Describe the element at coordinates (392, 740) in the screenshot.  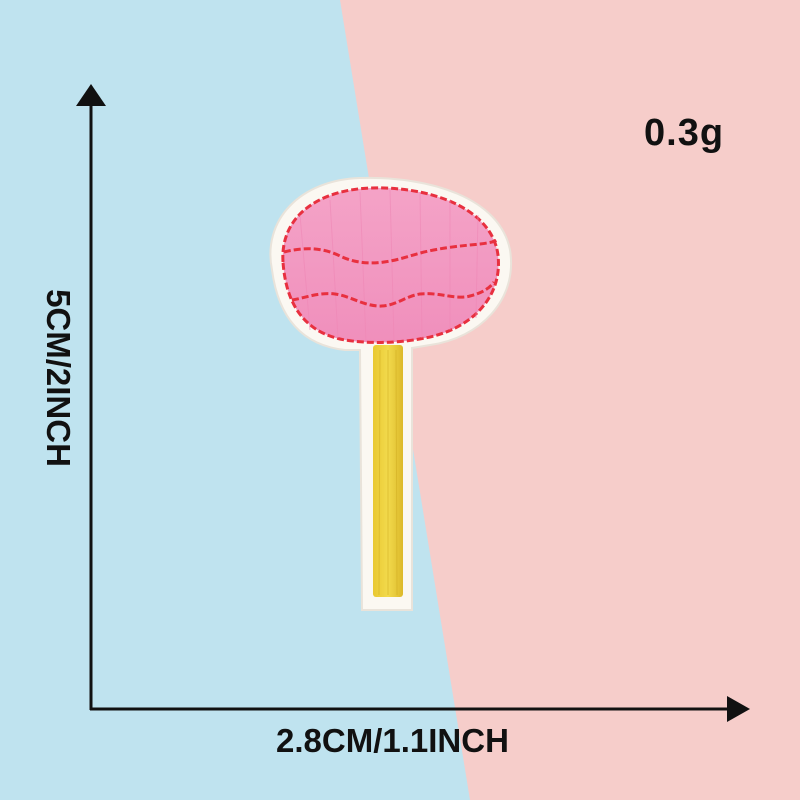
I see `width-dimension-label: 2.8CM/1.1INCH` at that location.